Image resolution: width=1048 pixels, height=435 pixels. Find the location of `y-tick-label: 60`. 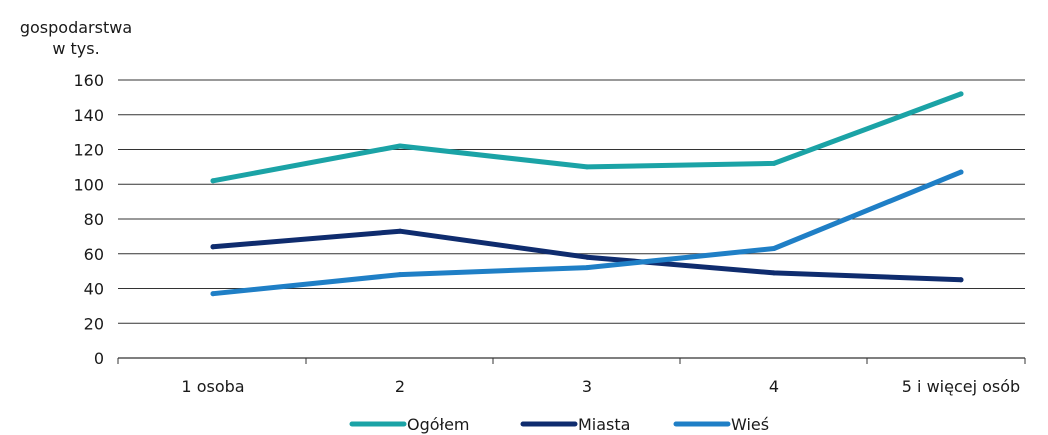

y-tick-label: 60 is located at coordinates (94, 254).